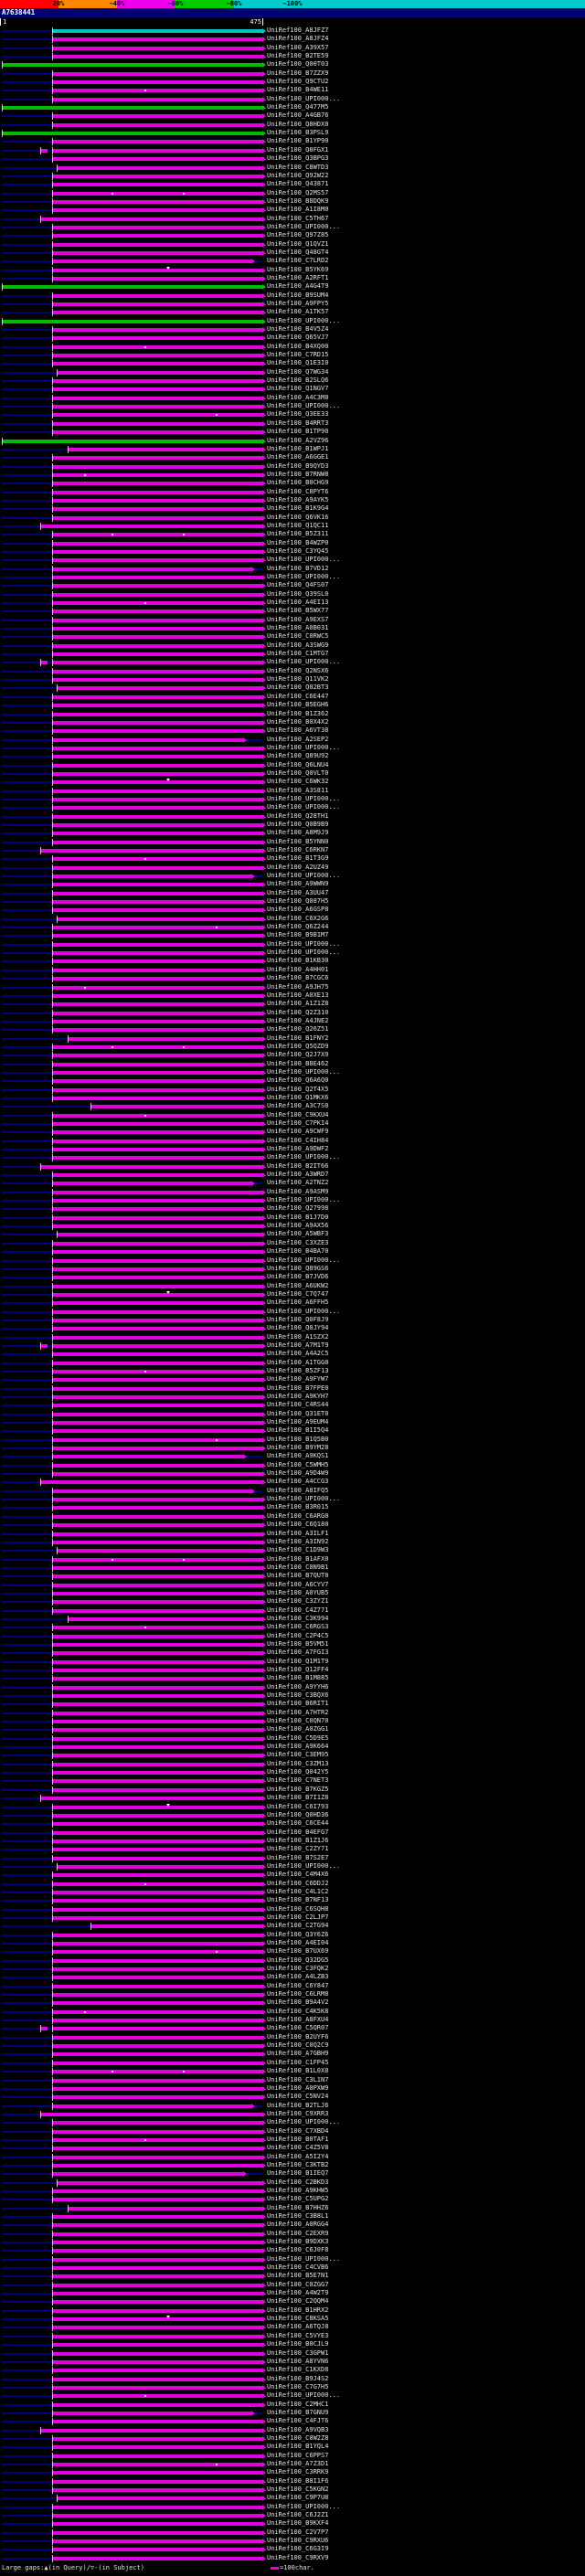 Image resolution: width=585 pixels, height=2576 pixels. I want to click on hit-label: UniRef100_A9JH75, so click(298, 986).